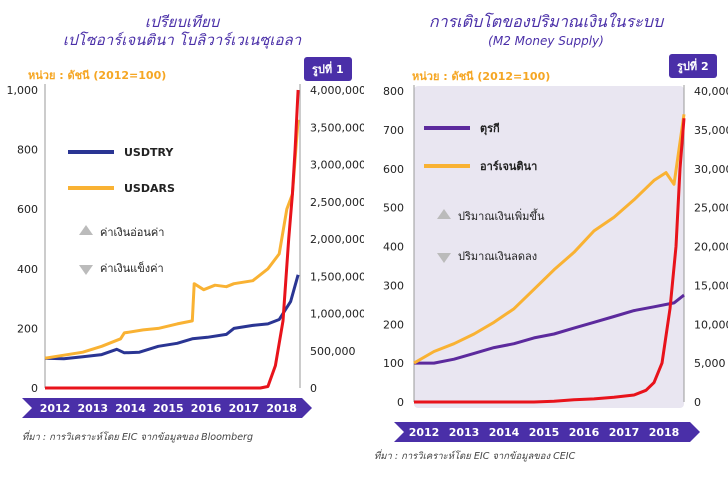 This screenshot has width=728, height=480. I want to click on y-right-tick-label: 2,000,000, so click(337, 239).